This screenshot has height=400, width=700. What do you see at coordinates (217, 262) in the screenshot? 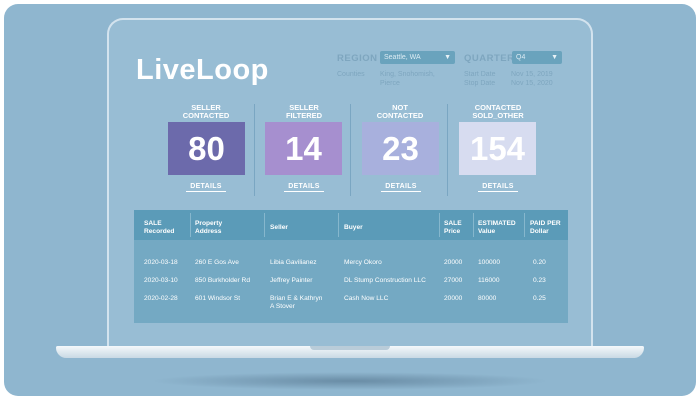
I see `cell-address: 260 E Gos Ave` at bounding box center [217, 262].